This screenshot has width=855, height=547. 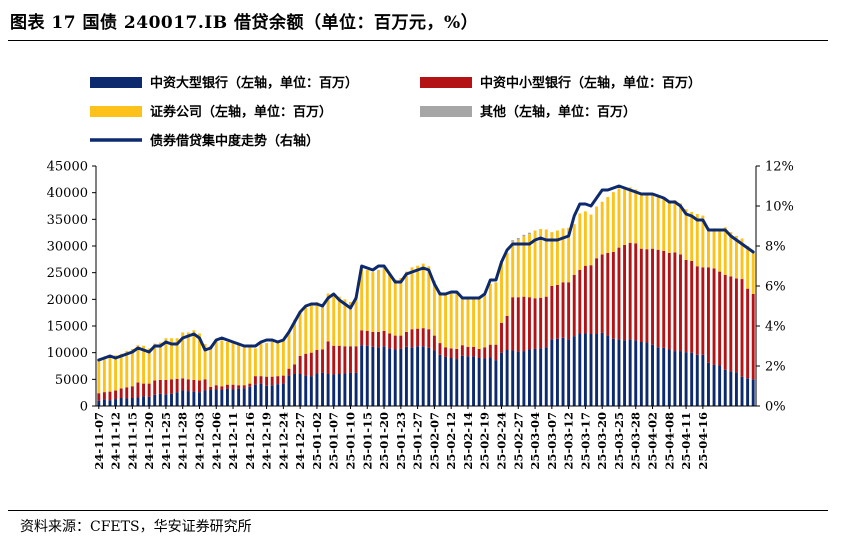 I want to click on legend-label-large: 中资大型银行（左轴，单位：百万）, so click(x=254, y=83).